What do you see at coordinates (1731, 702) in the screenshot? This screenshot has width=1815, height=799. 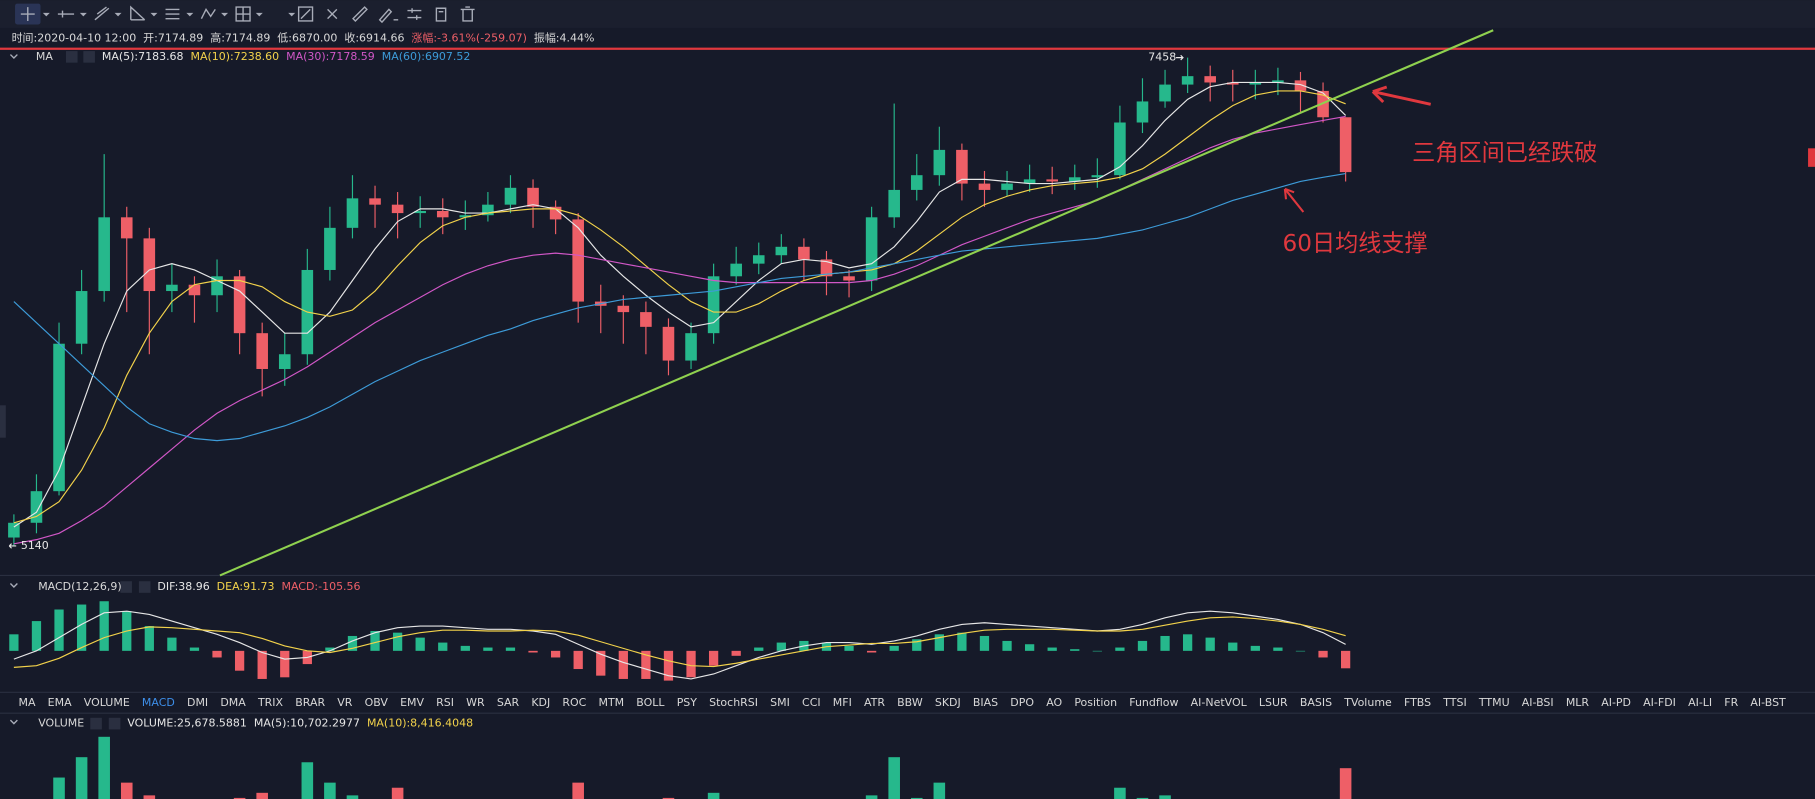 I see `indicator-tab: FR` at bounding box center [1731, 702].